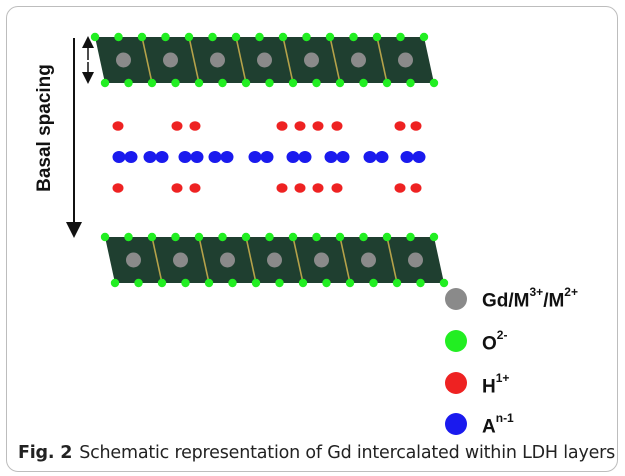 The height and width of the screenshot is (476, 625). I want to click on top-ldh-layer, so click(264, 60).